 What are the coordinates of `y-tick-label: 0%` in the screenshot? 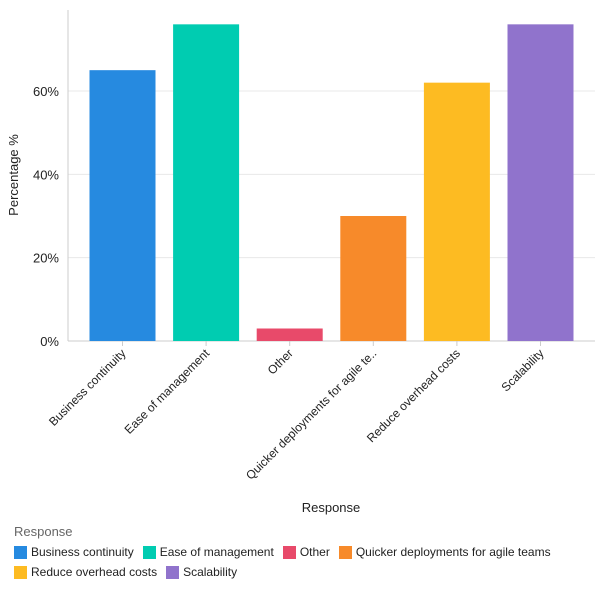 It's located at (49, 341).